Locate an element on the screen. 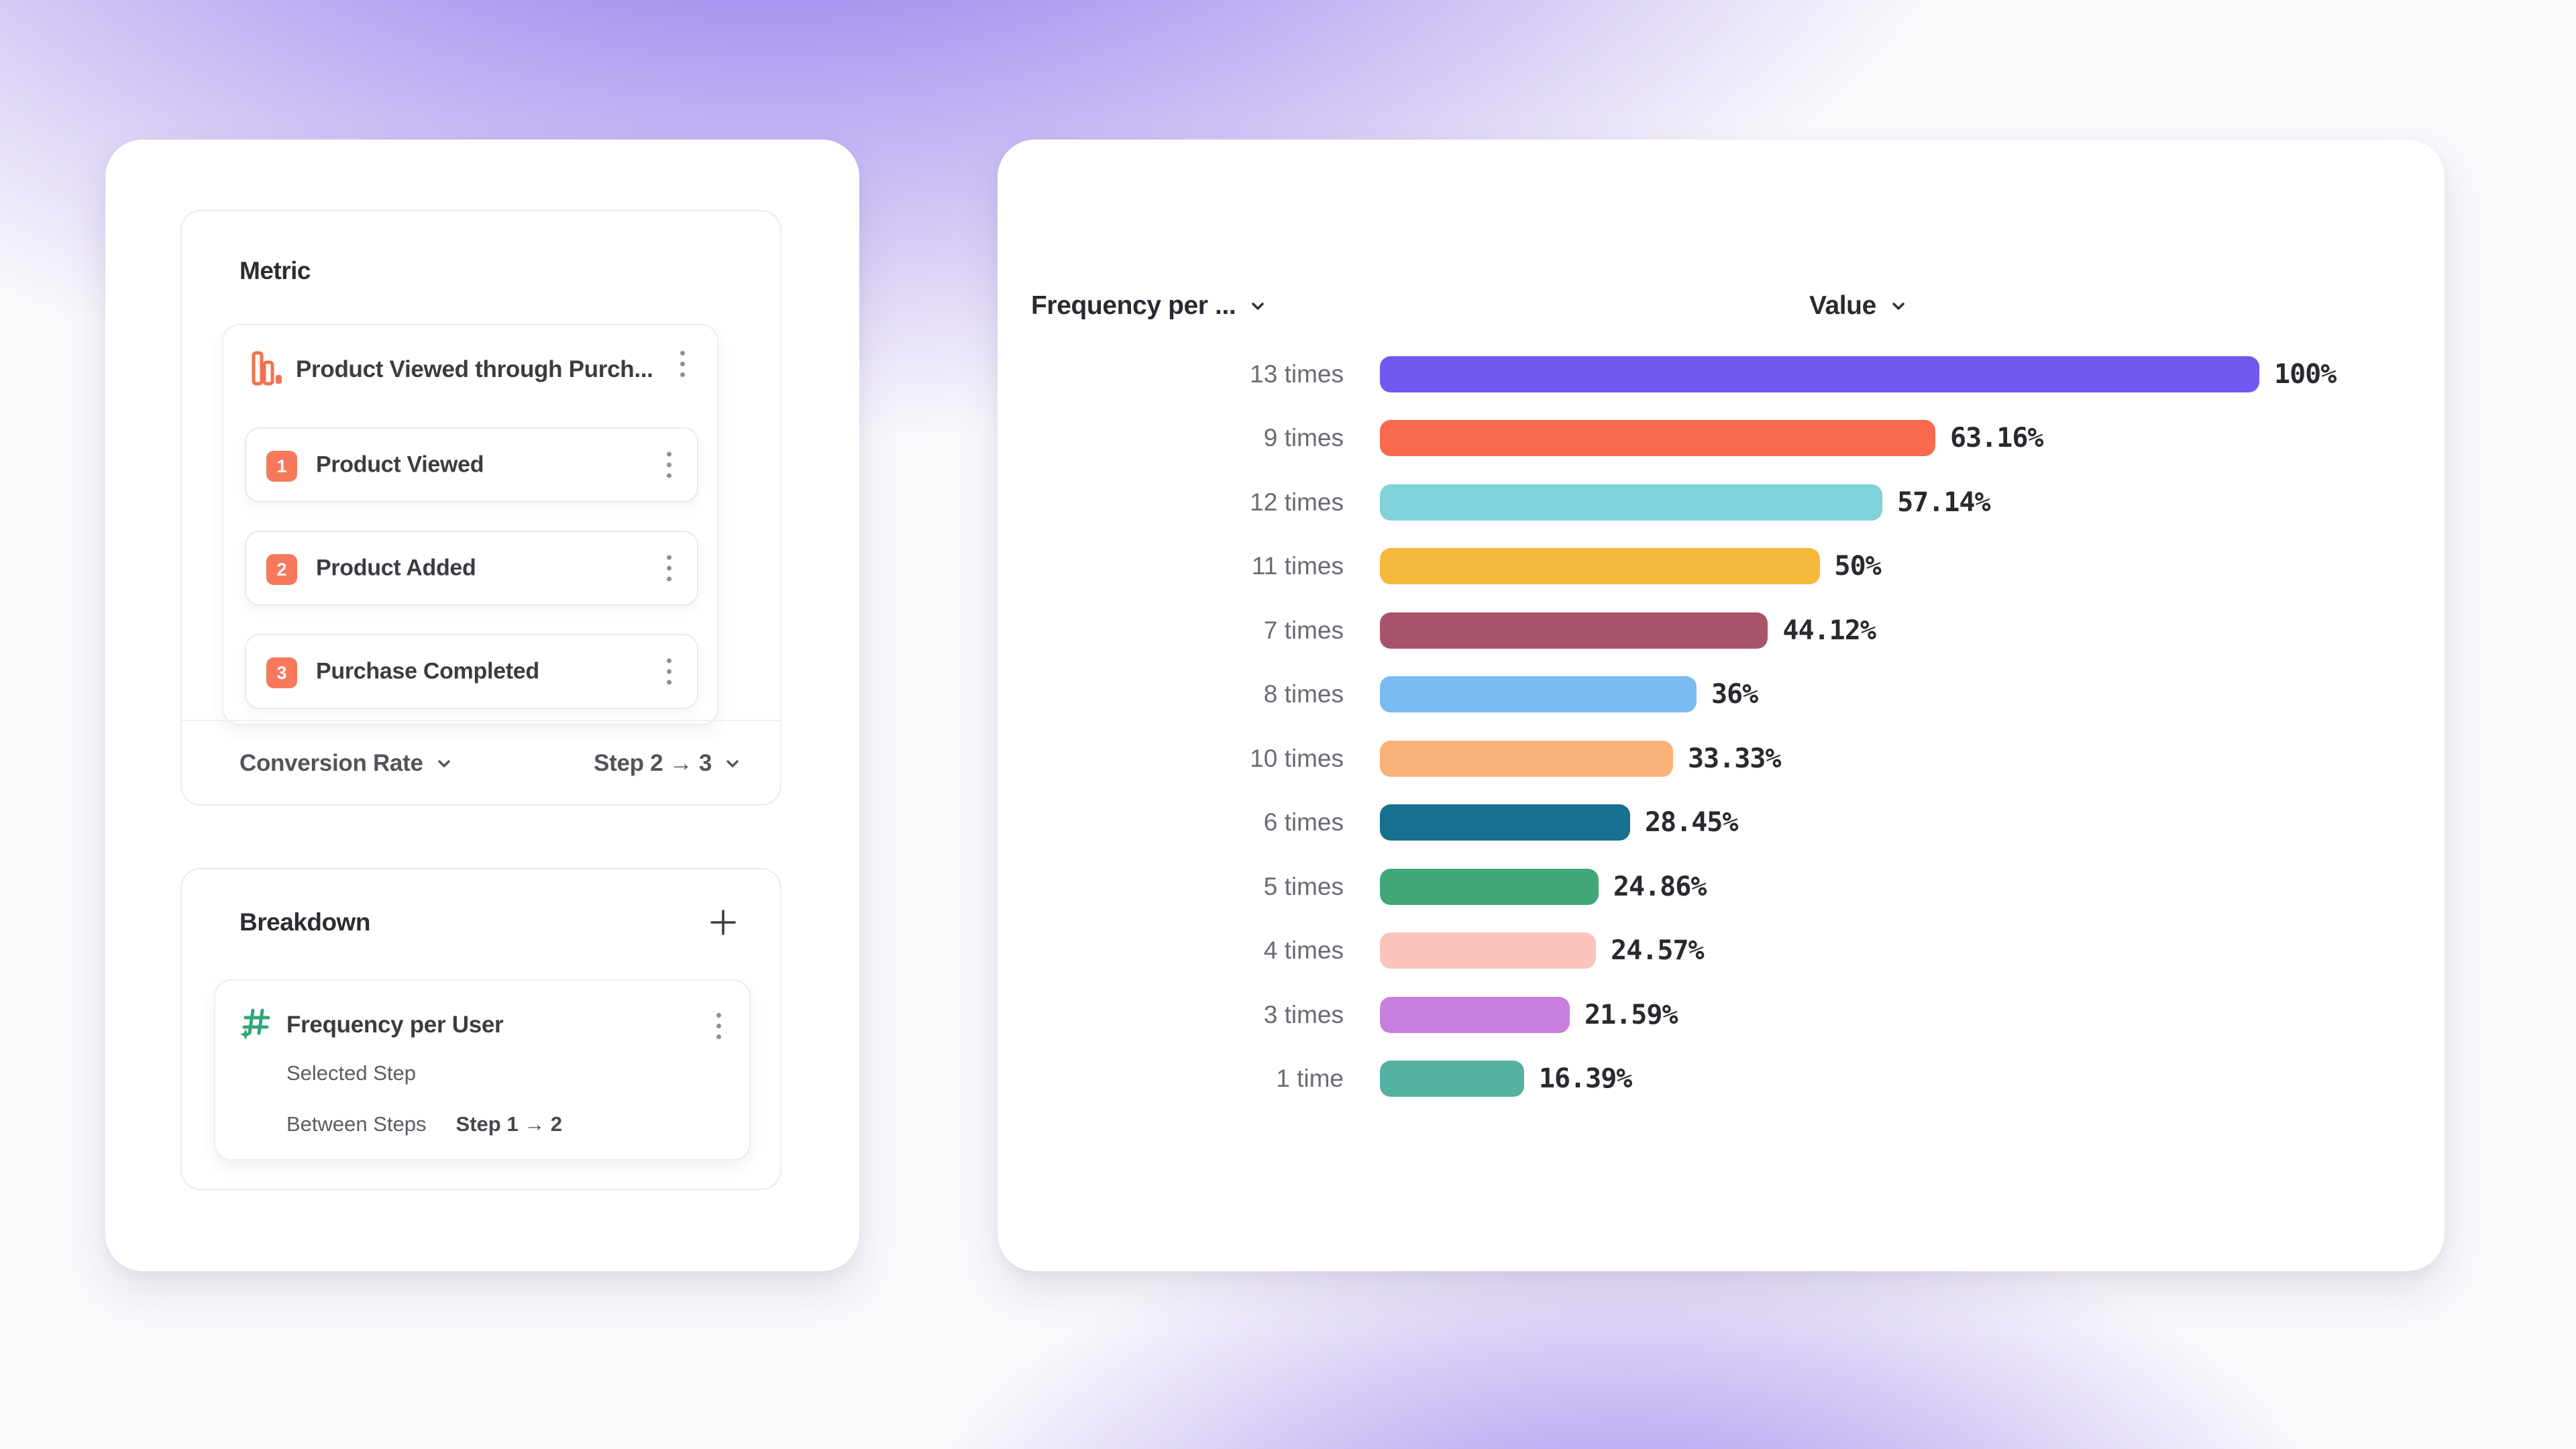  between-steps-value: Step 1 → 2 is located at coordinates (509, 1124).